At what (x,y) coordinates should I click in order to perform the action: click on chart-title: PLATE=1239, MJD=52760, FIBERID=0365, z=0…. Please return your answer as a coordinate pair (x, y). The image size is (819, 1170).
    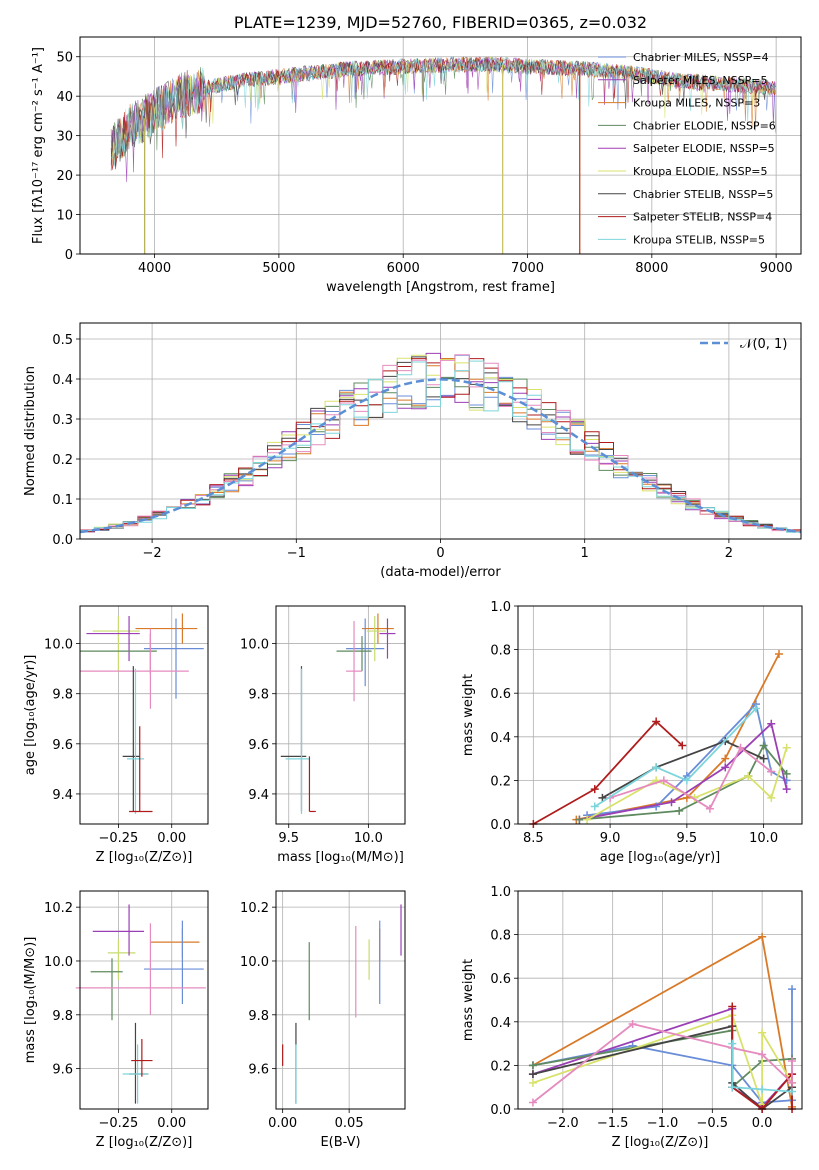
    Looking at the image, I should click on (440, 22).